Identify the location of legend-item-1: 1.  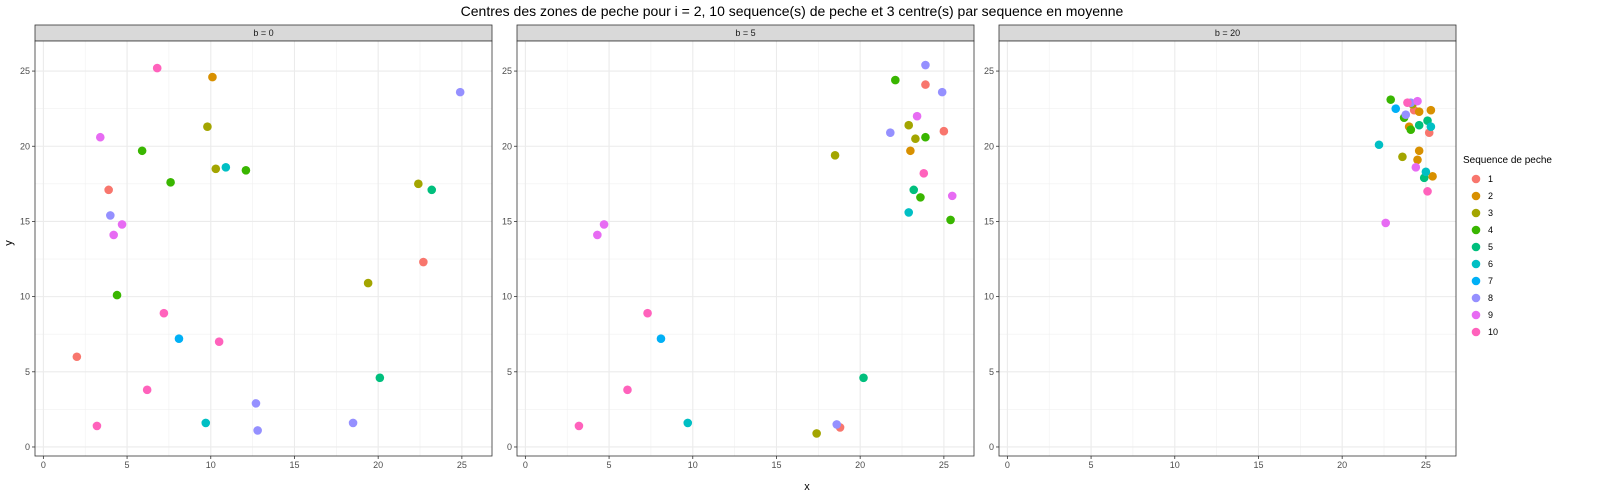
(1482, 179).